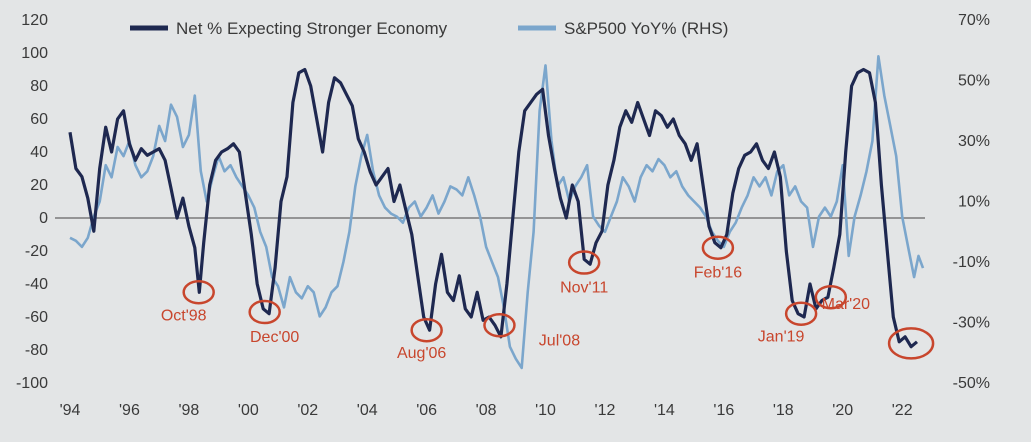  I want to click on x-tick-label: '10, so click(545, 410).